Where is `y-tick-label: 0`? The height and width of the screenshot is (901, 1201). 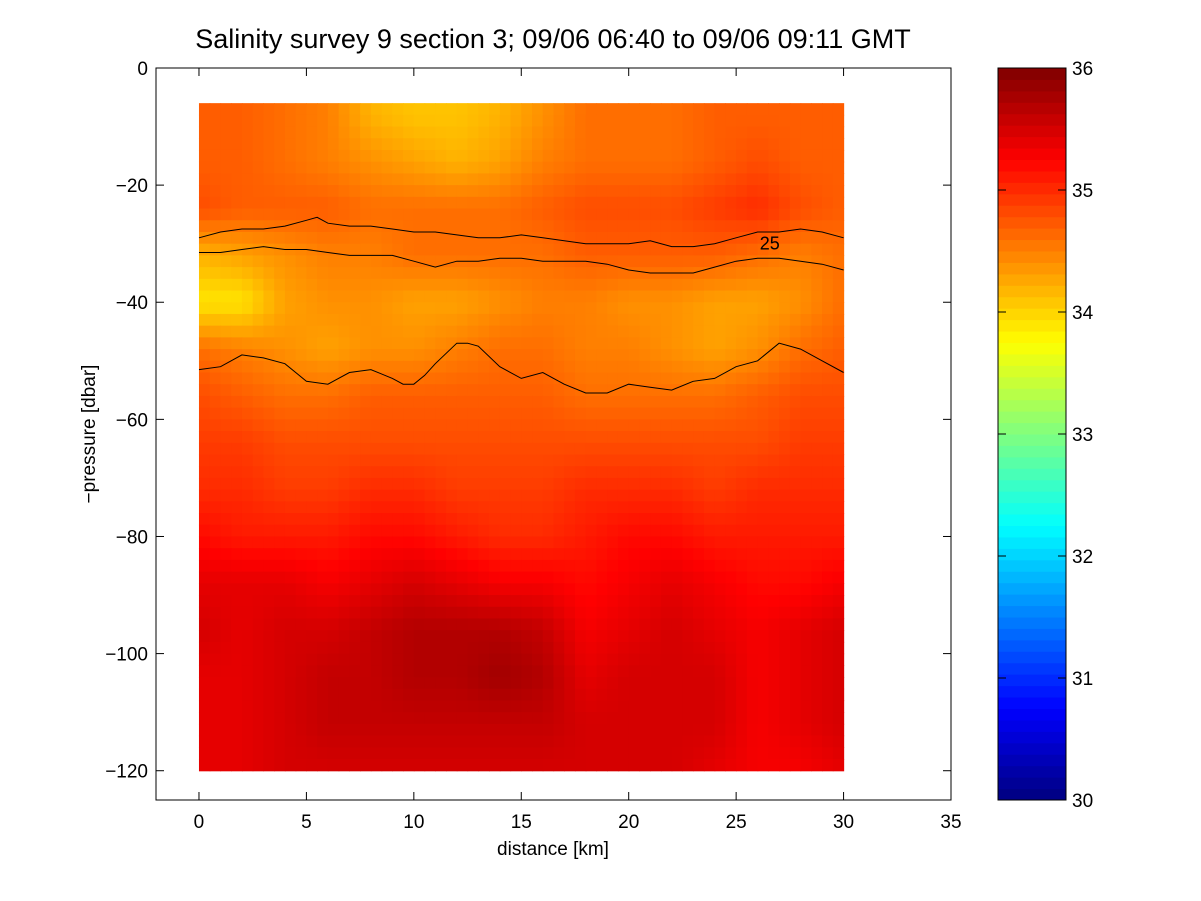 y-tick-label: 0 is located at coordinates (142, 69).